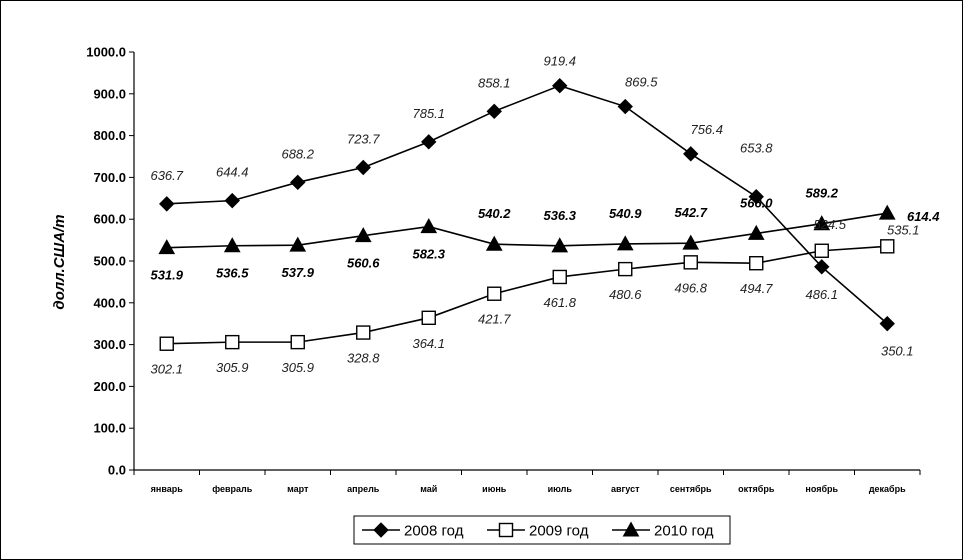  Describe the element at coordinates (109, 386) in the screenshot. I see `y-tick-label: 200.0` at that location.